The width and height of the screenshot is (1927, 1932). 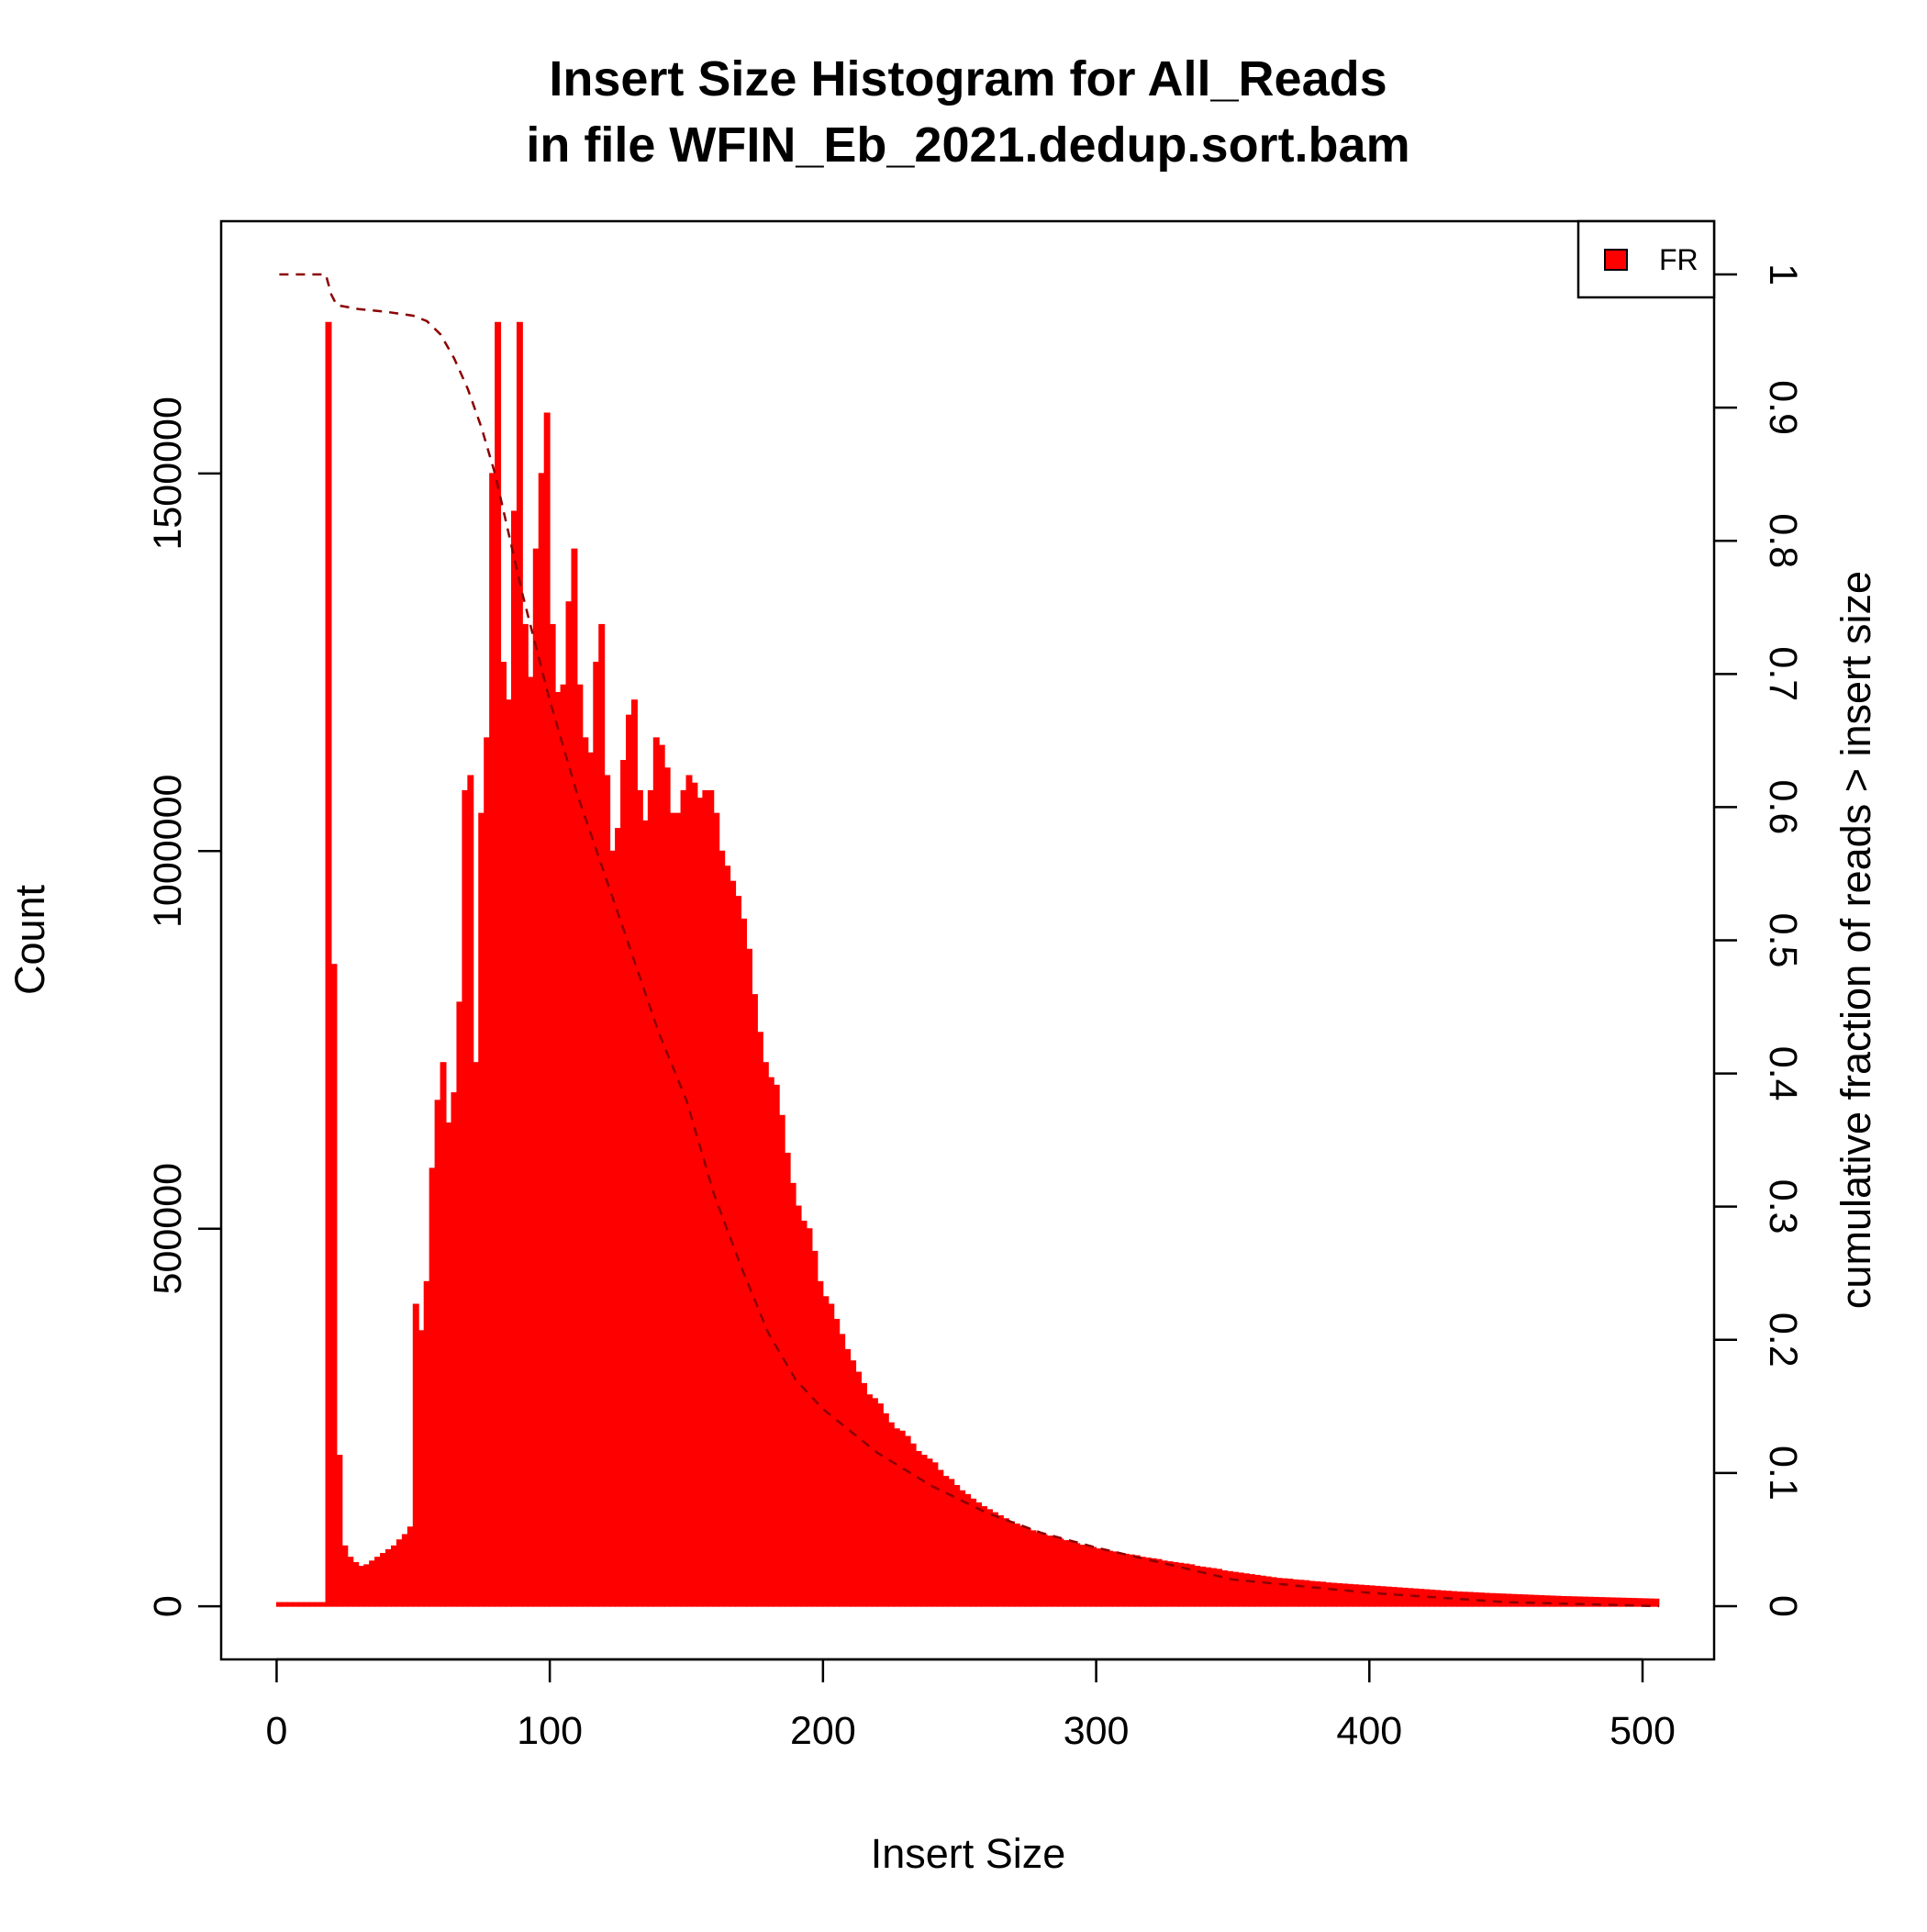 I want to click on y2-tick-label: 0.4, so click(x=1783, y=1073).